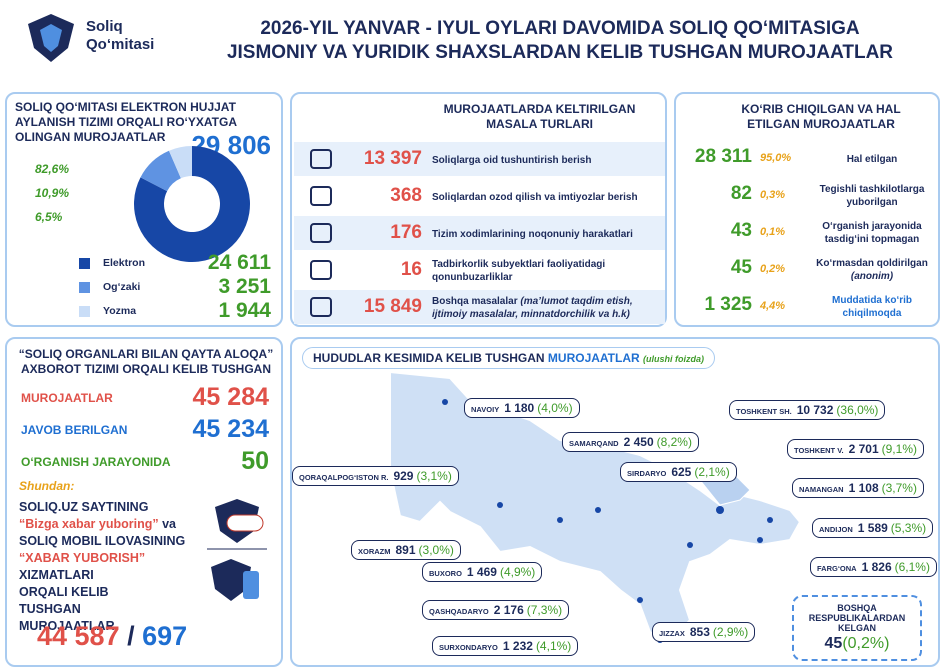 The height and width of the screenshot is (671, 945). What do you see at coordinates (392, 158) in the screenshot?
I see `issue-value: 13 397` at bounding box center [392, 158].